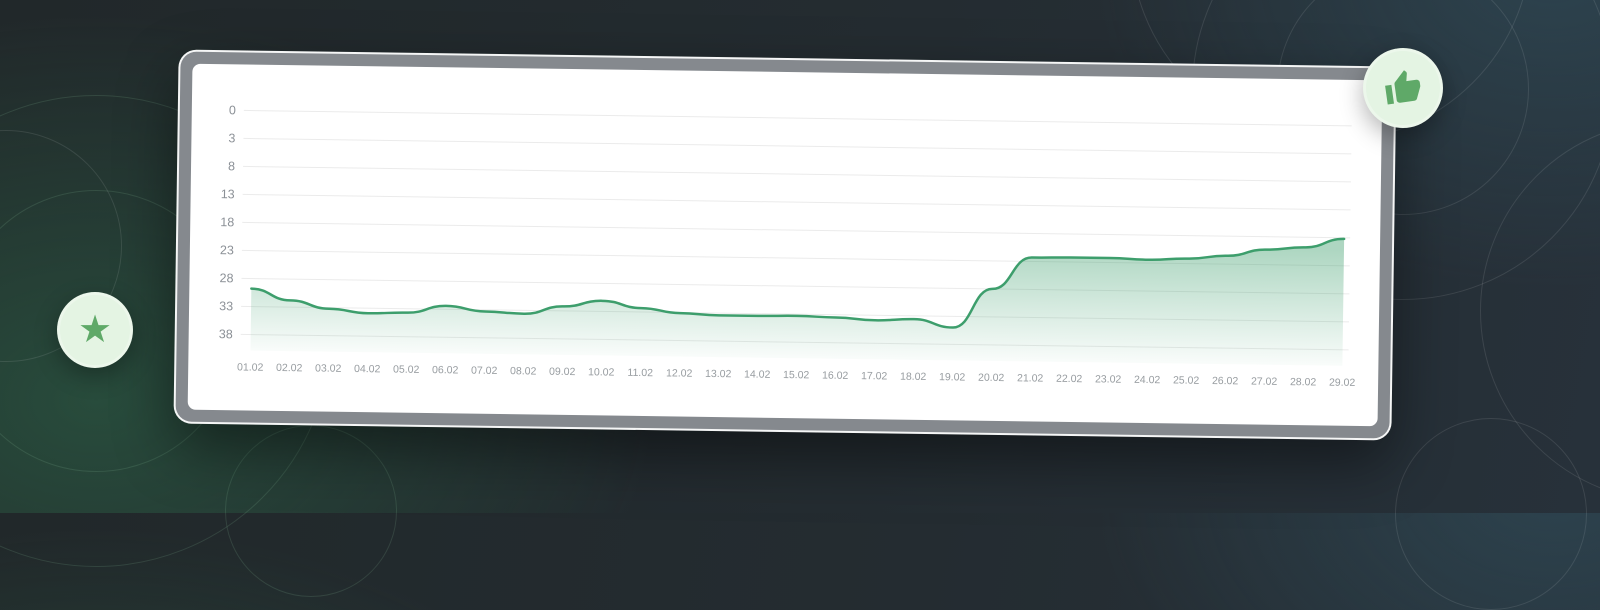 This screenshot has height=610, width=1600. I want to click on x-axis-label: 19.02, so click(952, 377).